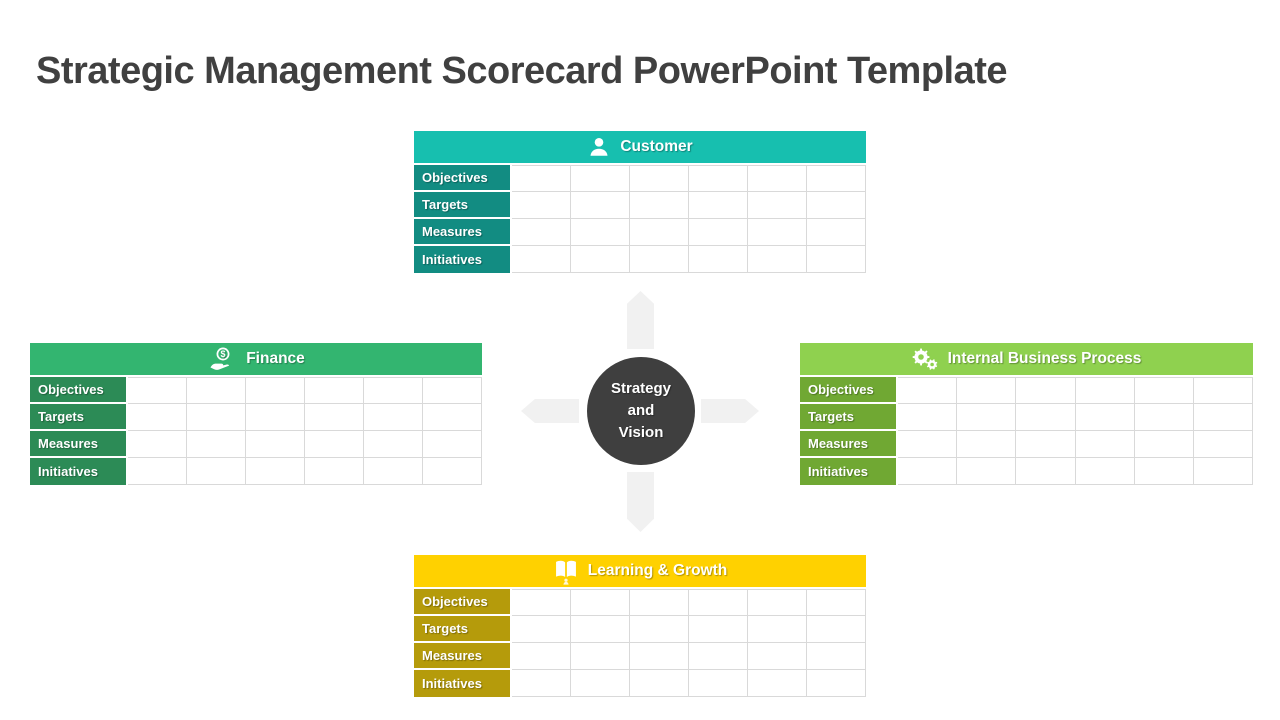  Describe the element at coordinates (1026, 359) in the screenshot. I see `internal-business-process-header: Internal Business Process` at that location.